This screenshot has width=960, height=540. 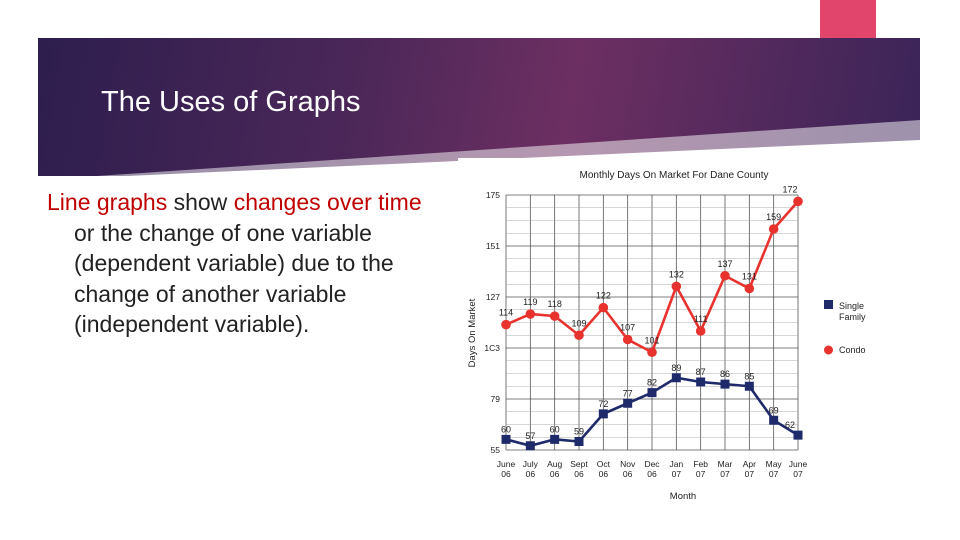 I want to click on x-tick-label-month: Oct, so click(x=604, y=464).